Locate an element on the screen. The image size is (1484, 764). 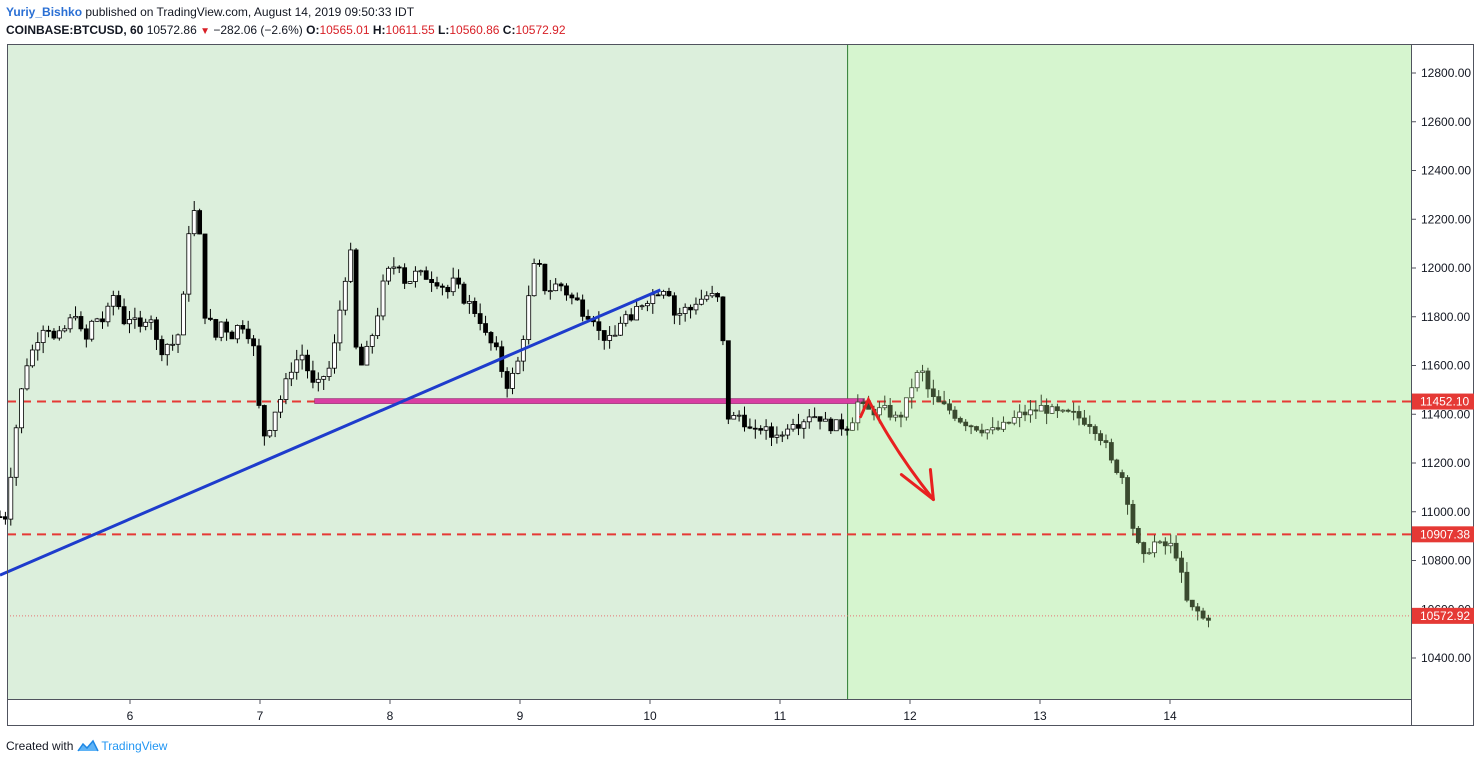
forecast-arrow is located at coordinates (897, 449).